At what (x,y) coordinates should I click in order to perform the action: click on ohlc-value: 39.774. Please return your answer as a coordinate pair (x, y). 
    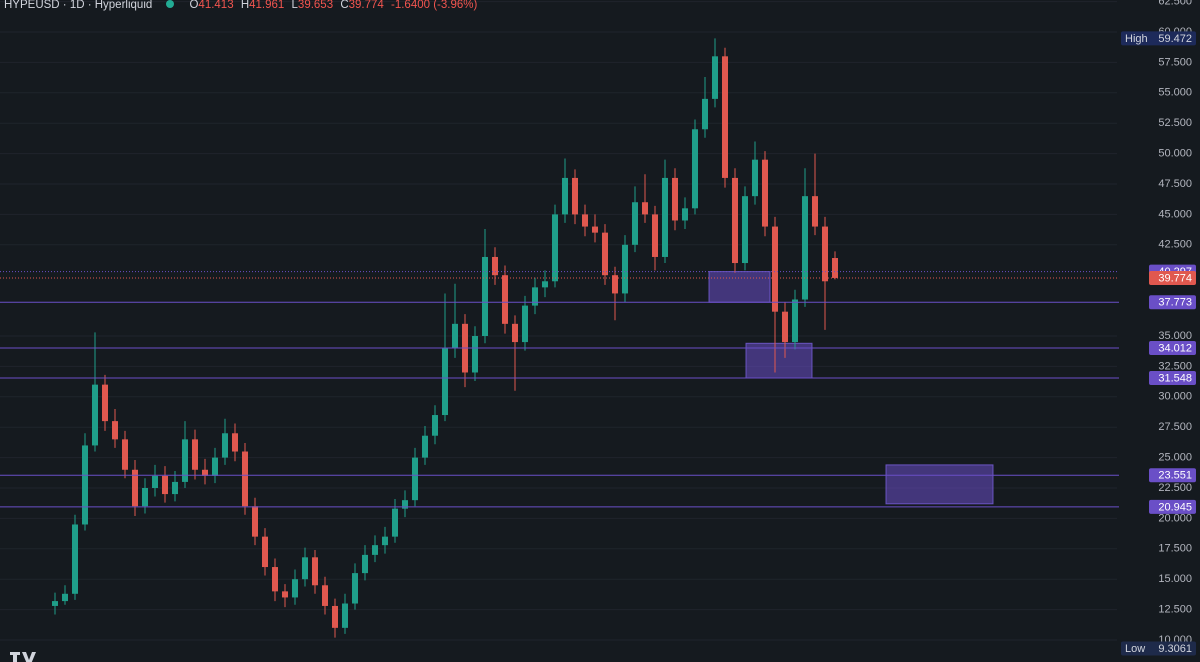
    Looking at the image, I should click on (366, 5).